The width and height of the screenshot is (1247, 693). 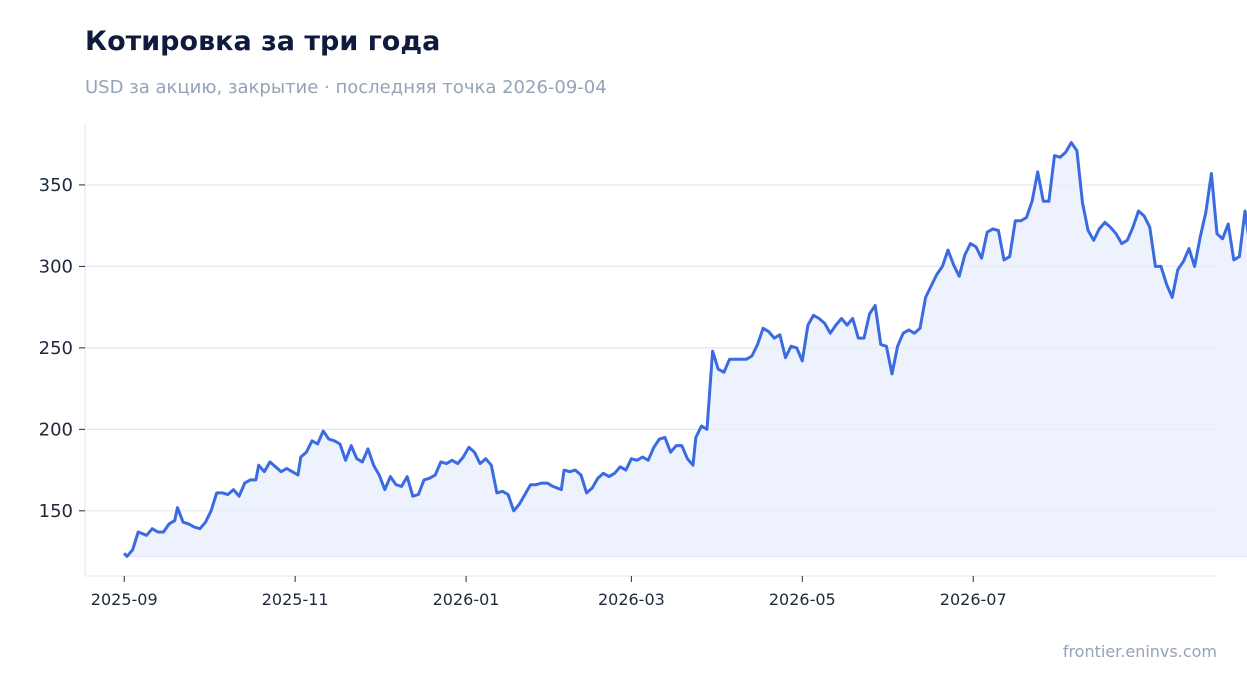 I want to click on y-tick-label: 150, so click(x=56, y=511).